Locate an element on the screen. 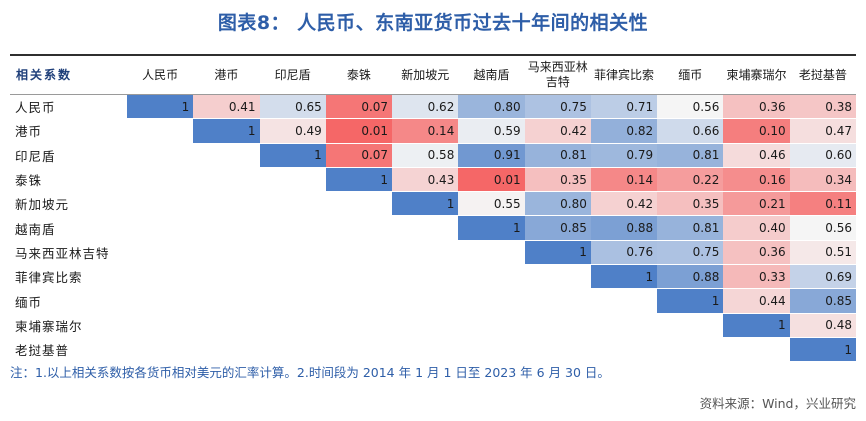 The width and height of the screenshot is (866, 421). table-row: 柬埔寨瑞尔 1 0.48 is located at coordinates (433, 325).